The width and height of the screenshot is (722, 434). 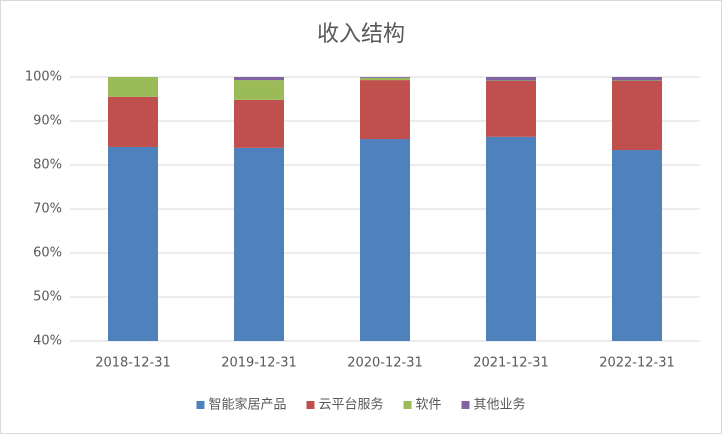 What do you see at coordinates (511, 363) in the screenshot?
I see `x-tick-label: 2021-12-31` at bounding box center [511, 363].